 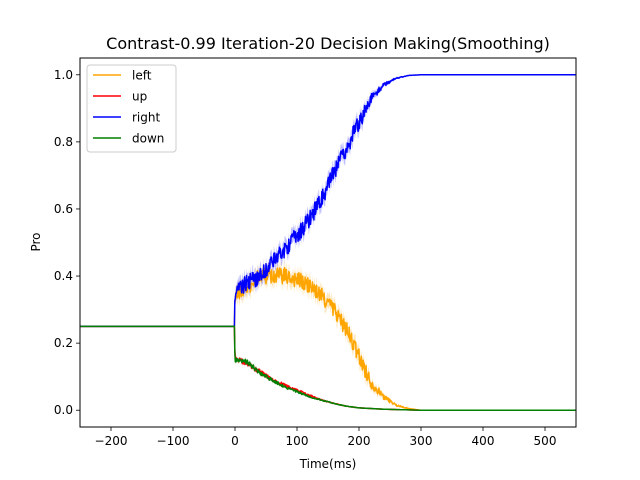 What do you see at coordinates (328, 464) in the screenshot?
I see `x-axis-label: Time(ms)` at bounding box center [328, 464].